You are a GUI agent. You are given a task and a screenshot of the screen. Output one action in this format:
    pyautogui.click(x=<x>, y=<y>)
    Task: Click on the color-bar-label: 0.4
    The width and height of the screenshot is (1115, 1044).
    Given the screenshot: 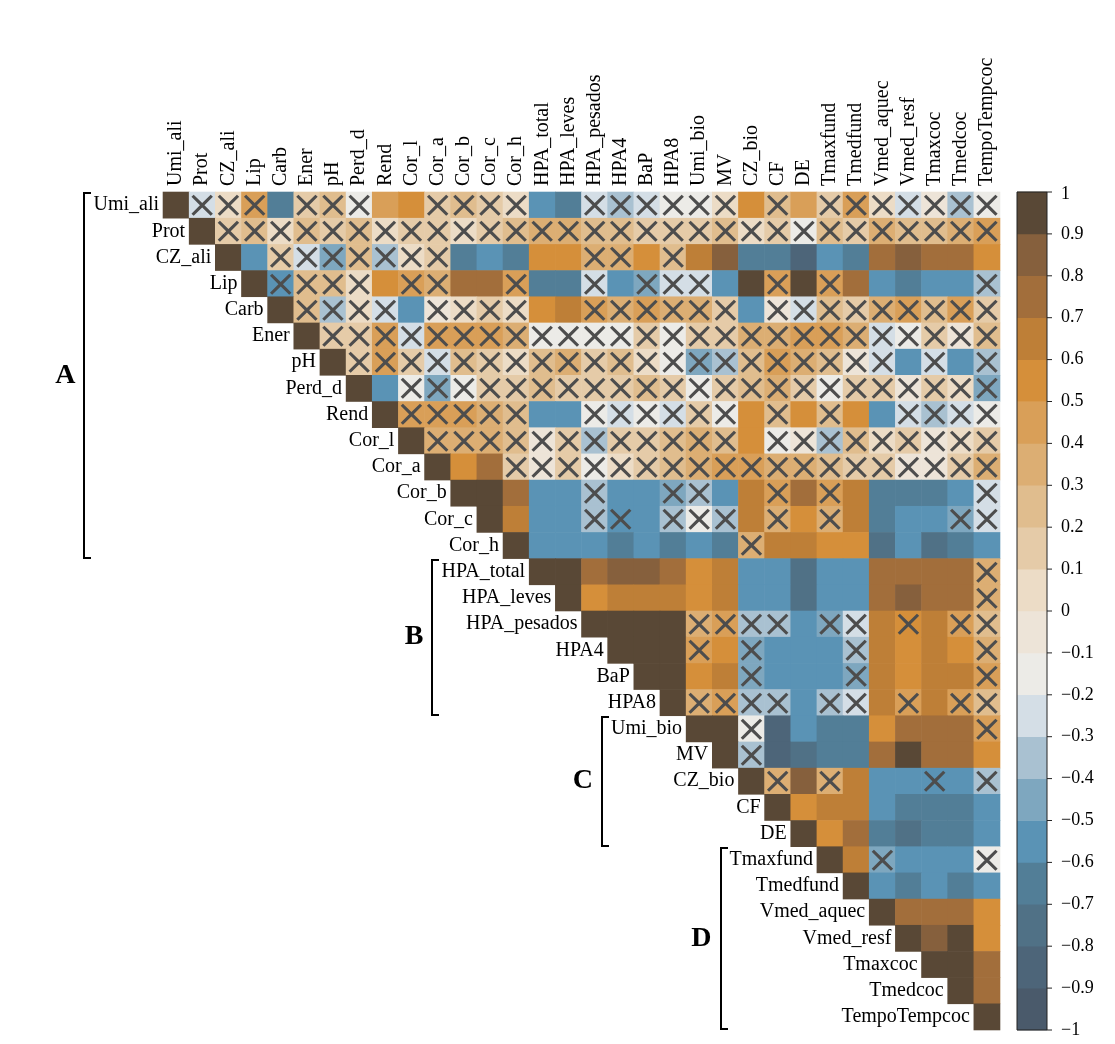 What is the action you would take?
    pyautogui.click(x=1072, y=442)
    